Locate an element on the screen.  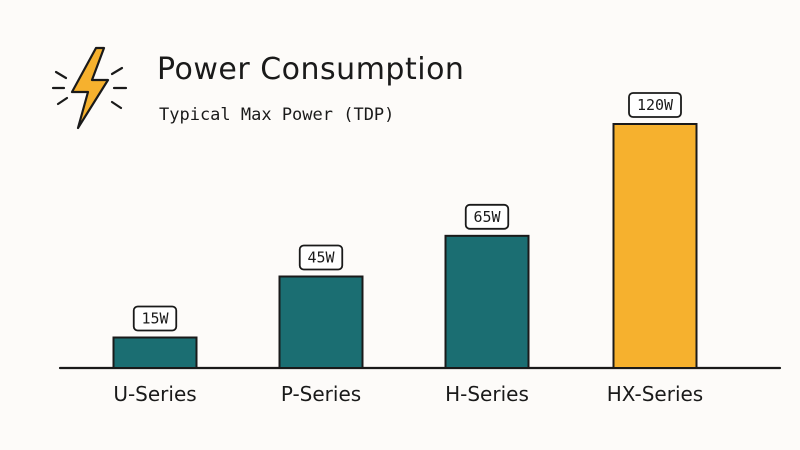
bar-h-series is located at coordinates (487, 301).